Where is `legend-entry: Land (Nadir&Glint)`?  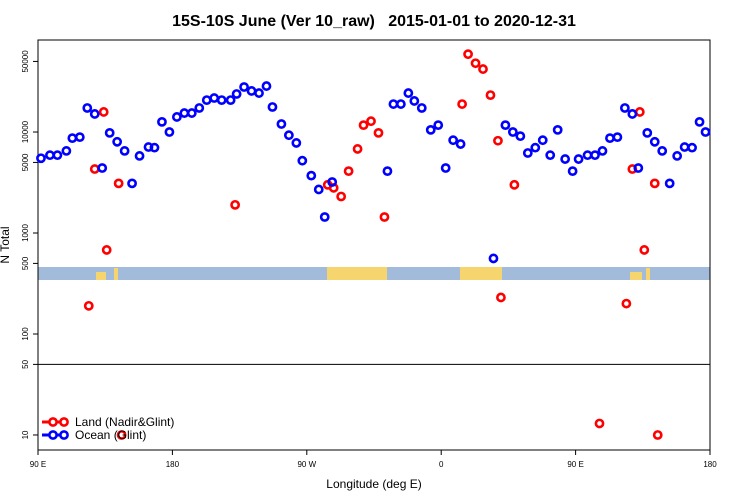
legend-entry: Land (Nadir&Glint) is located at coordinates (108, 422).